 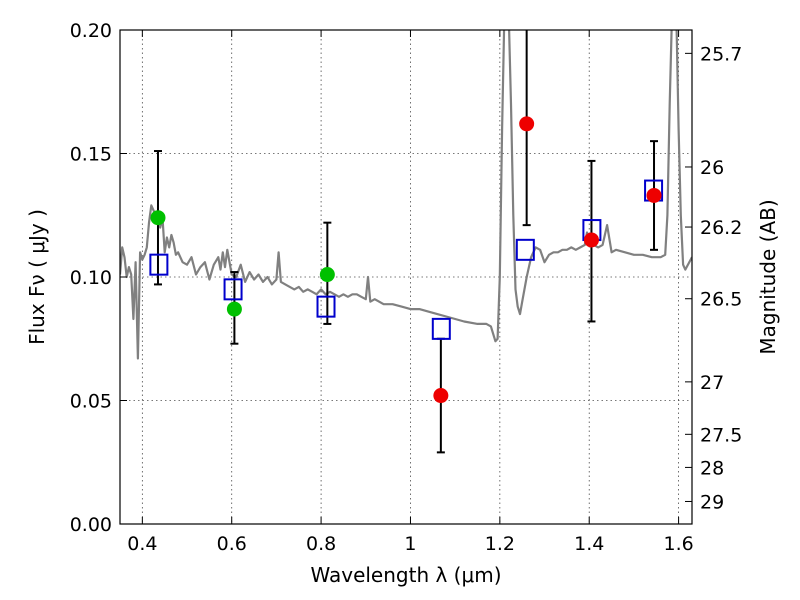 I want to click on x-tick-labels: 0.4 0.6 0.8 1 1.2 1.4 1.6, so click(x=410, y=544).